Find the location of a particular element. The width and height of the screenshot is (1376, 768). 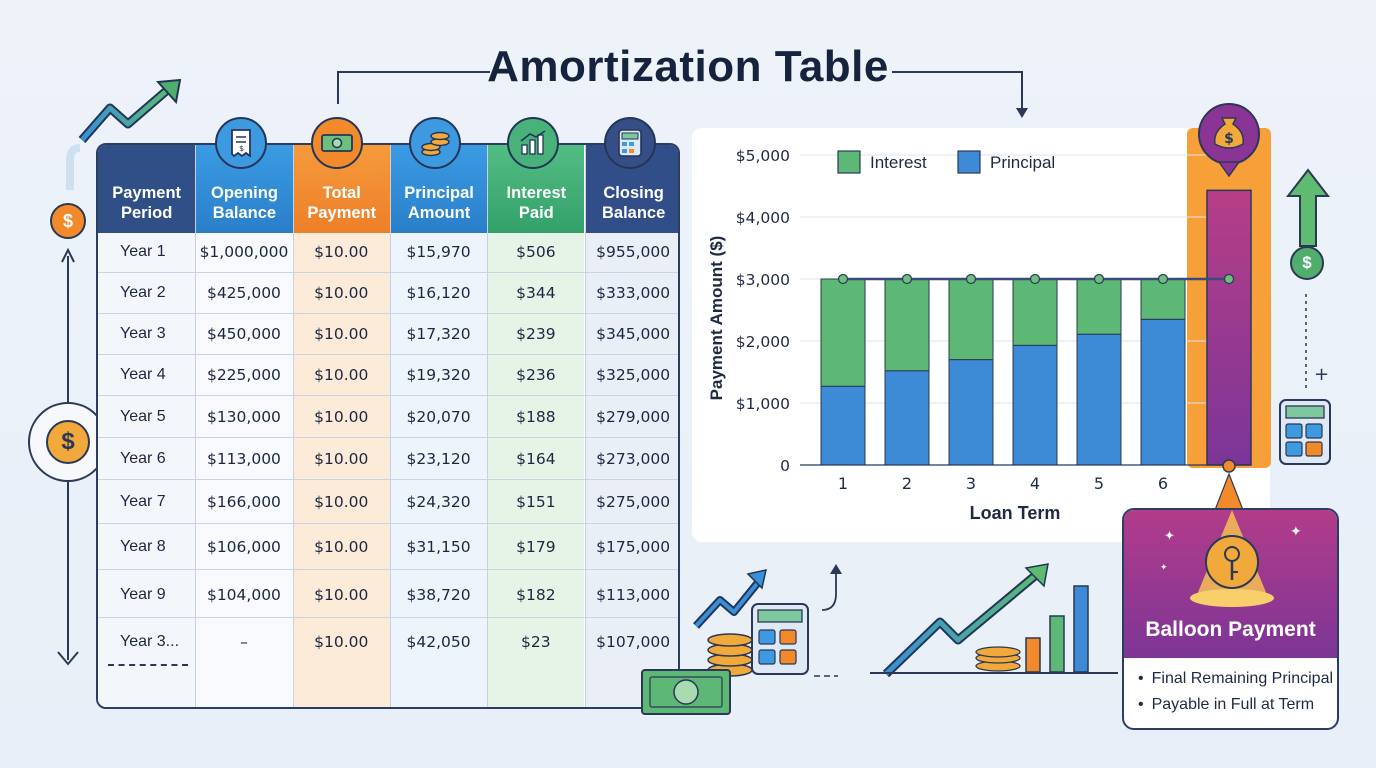

x-tick-label: 5 is located at coordinates (1099, 483).